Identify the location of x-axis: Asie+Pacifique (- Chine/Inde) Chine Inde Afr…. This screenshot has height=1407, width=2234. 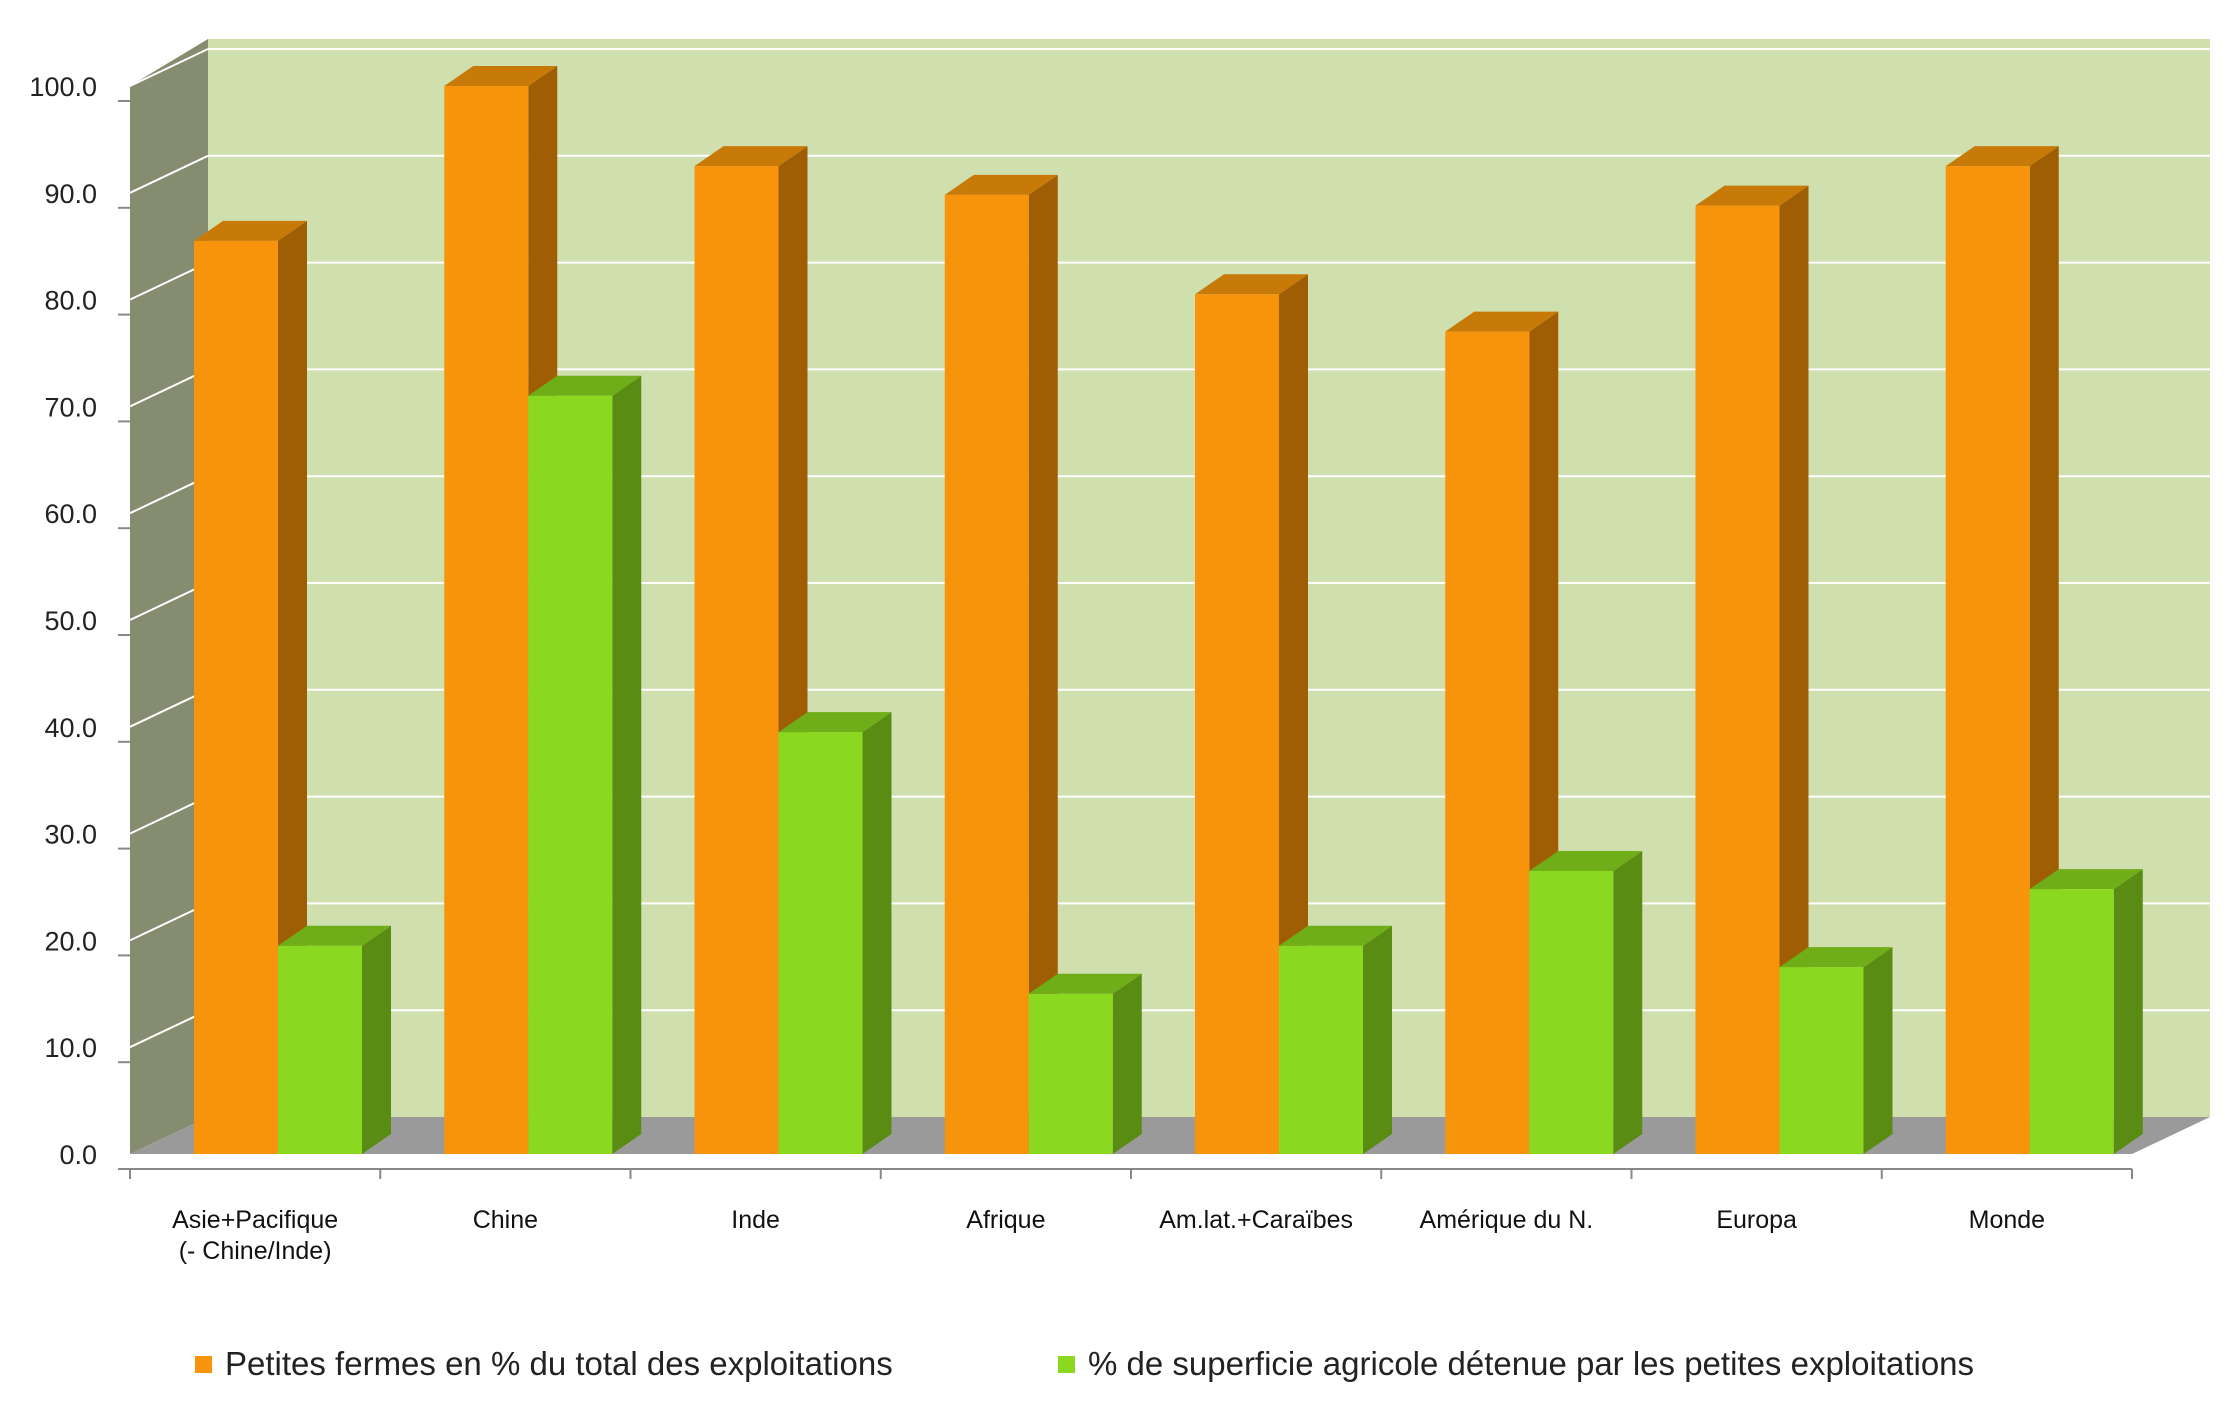
(1131, 1217).